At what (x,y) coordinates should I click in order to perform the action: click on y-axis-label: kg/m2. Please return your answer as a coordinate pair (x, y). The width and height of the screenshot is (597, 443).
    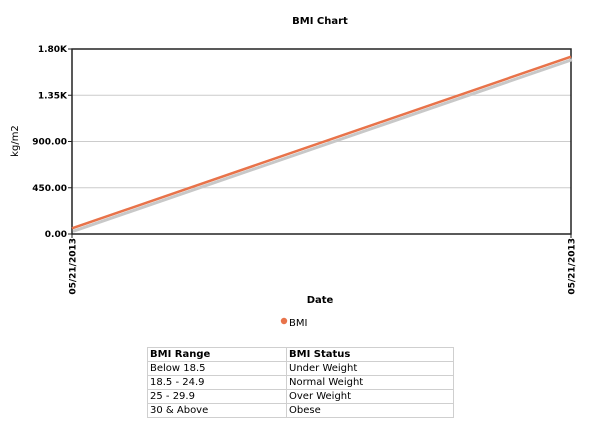
    Looking at the image, I should click on (15, 141).